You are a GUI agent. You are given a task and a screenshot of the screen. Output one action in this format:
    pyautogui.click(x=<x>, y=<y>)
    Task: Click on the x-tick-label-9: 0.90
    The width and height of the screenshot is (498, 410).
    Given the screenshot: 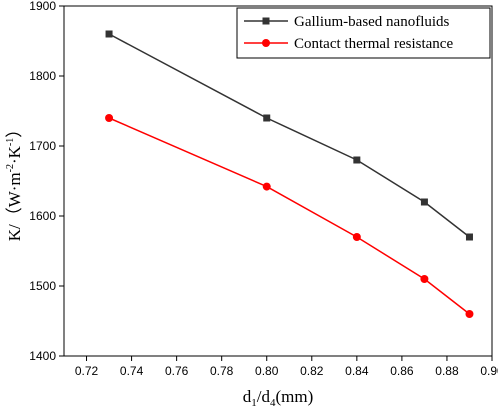 What is the action you would take?
    pyautogui.click(x=489, y=371)
    